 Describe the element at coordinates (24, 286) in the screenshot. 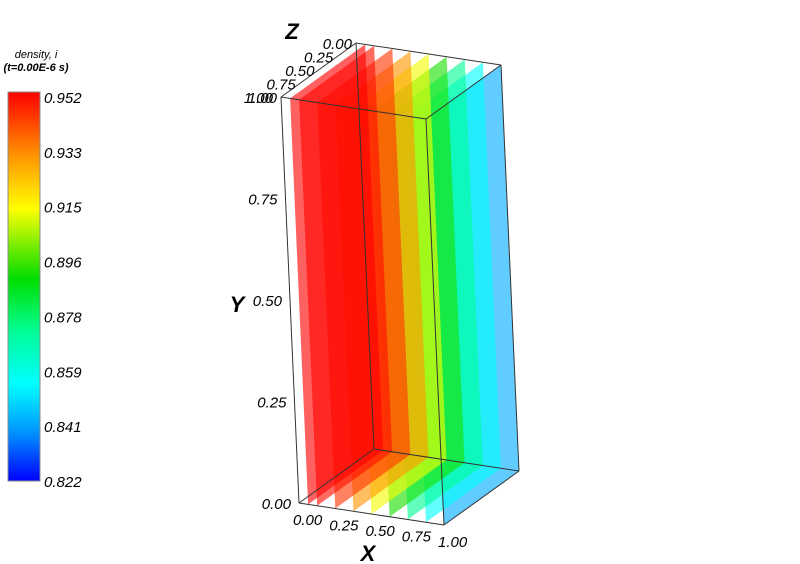

I see `legend-colorbar` at that location.